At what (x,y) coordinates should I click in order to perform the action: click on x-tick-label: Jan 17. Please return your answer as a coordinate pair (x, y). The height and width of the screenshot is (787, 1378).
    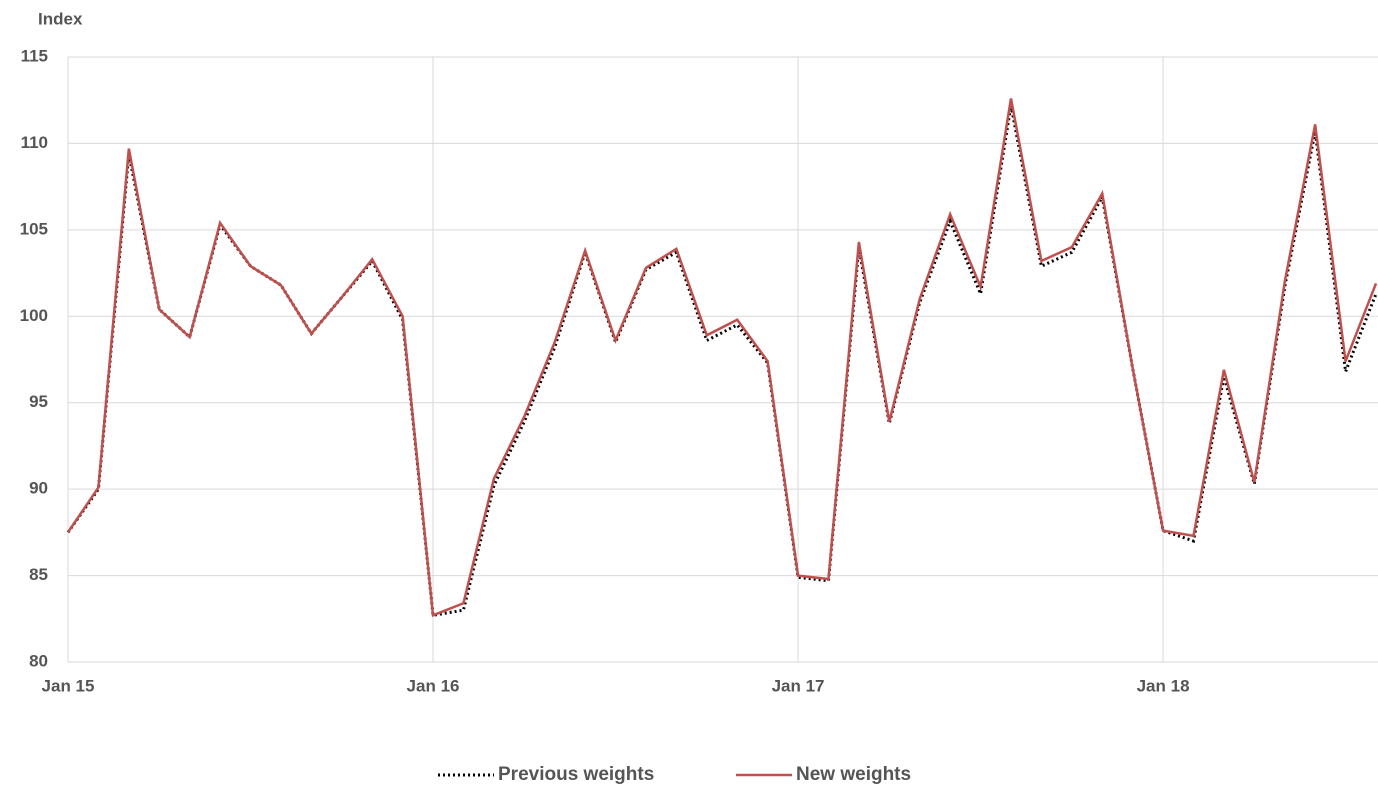
    Looking at the image, I should click on (798, 685).